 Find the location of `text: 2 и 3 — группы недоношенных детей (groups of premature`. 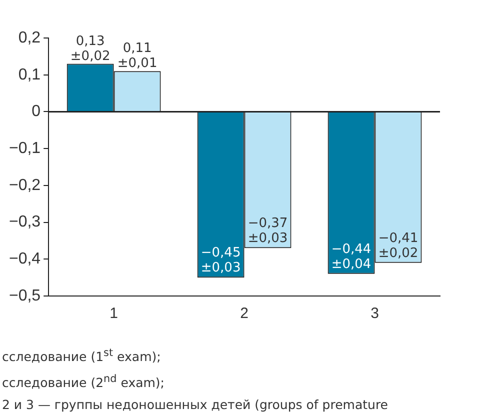

text: 2 и 3 — группы недоношенных детей (groups of premature is located at coordinates (195, 405).